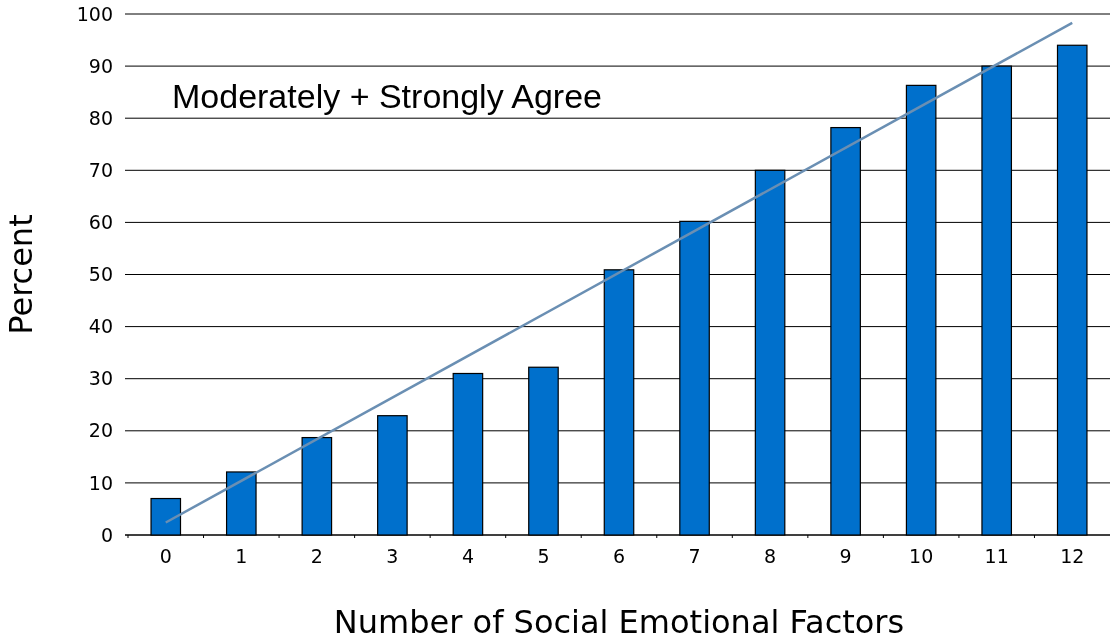 The height and width of the screenshot is (643, 1110). I want to click on y-axis-title: Percent, so click(21, 274).